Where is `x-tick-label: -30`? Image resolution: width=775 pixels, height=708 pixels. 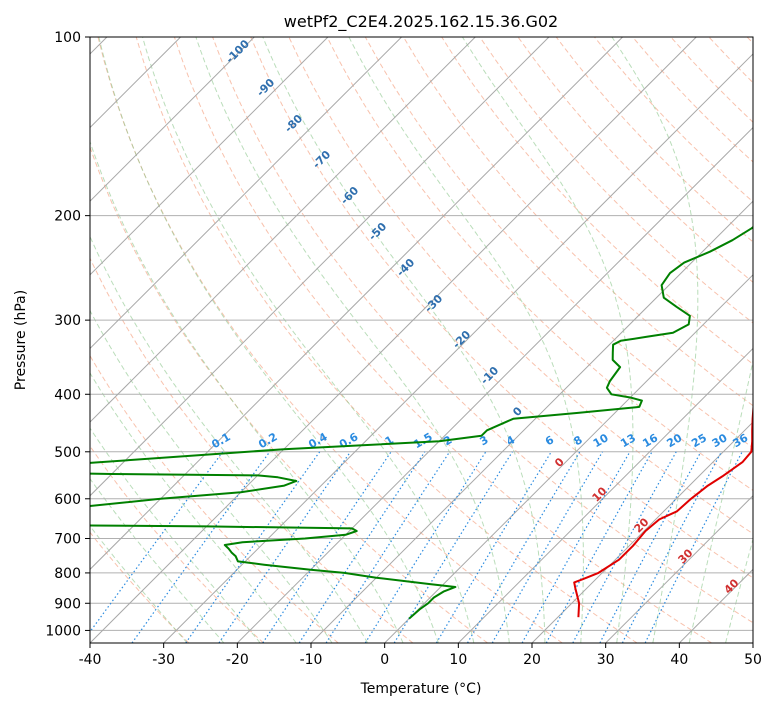 x-tick-label: -30 is located at coordinates (163, 660).